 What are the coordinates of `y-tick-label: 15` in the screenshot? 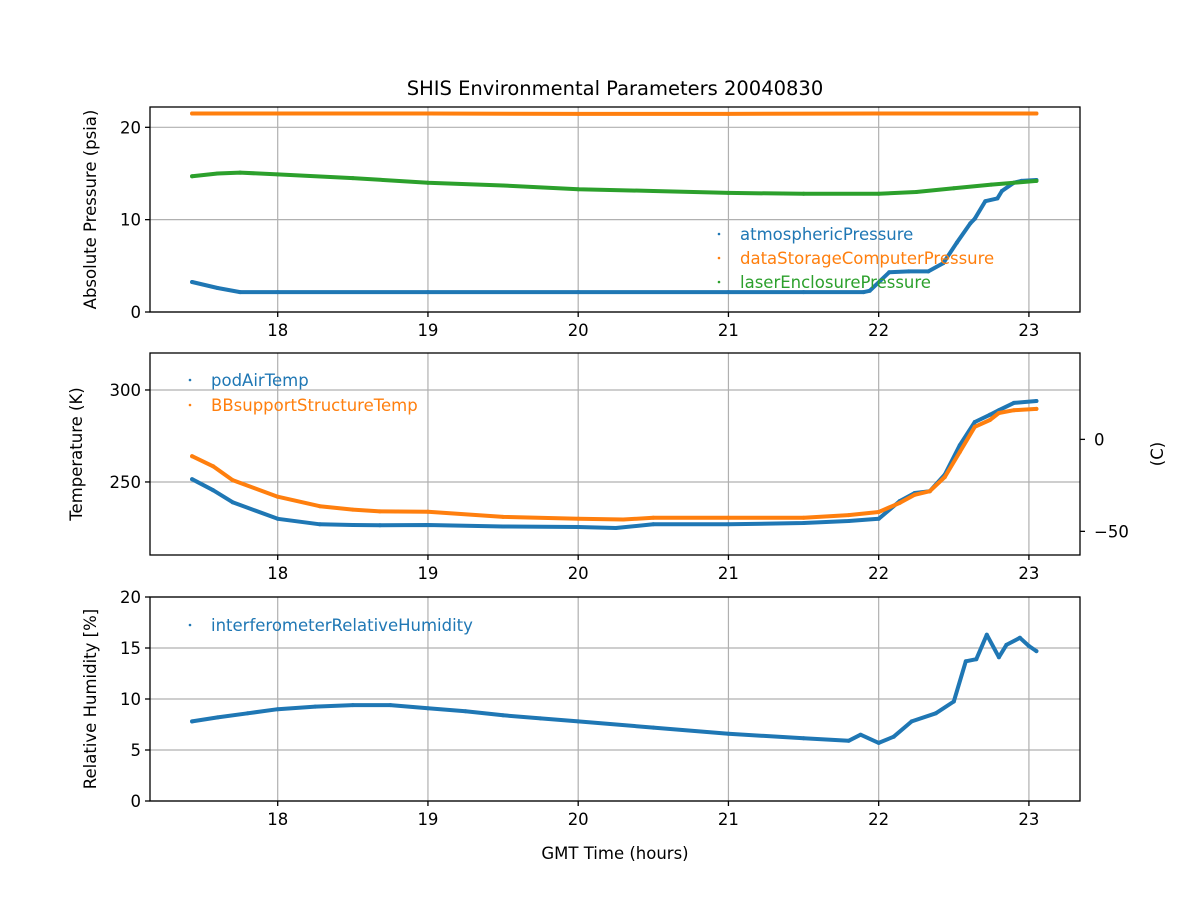 It's located at (130, 648).